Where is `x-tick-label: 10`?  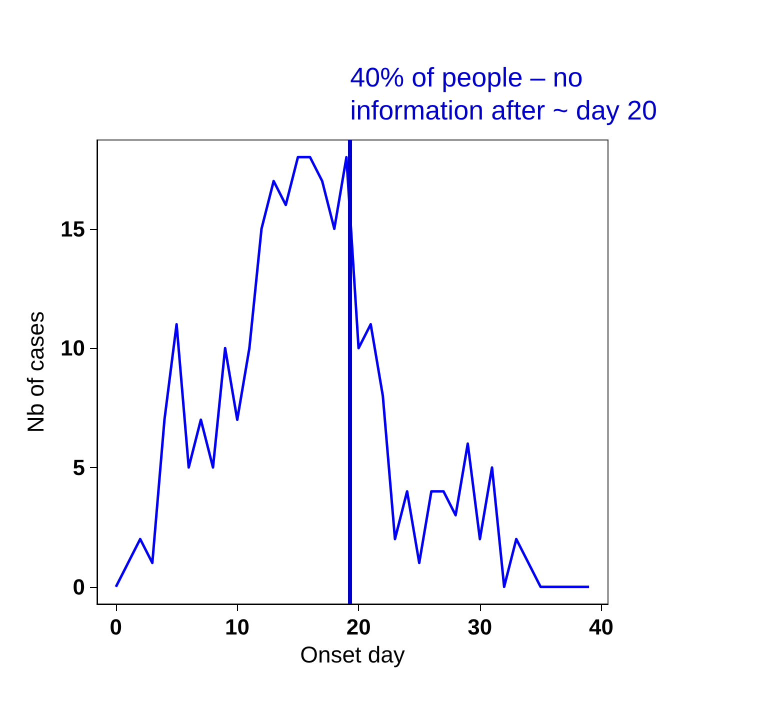
x-tick-label: 10 is located at coordinates (237, 627).